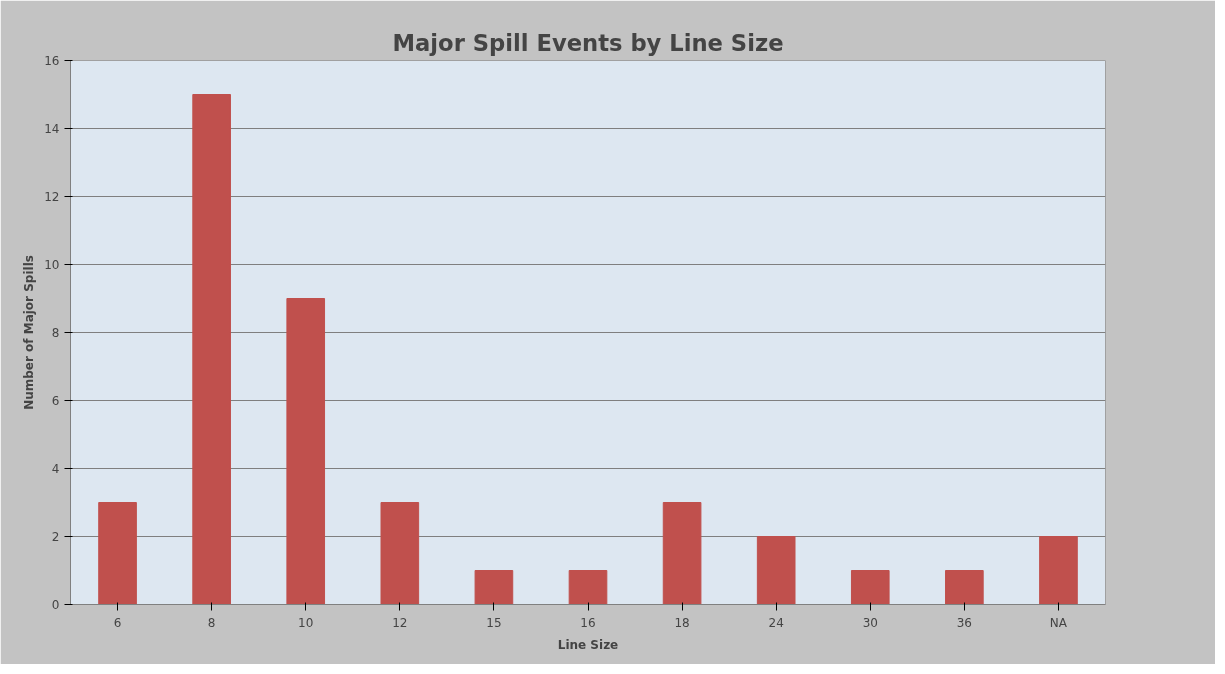 This screenshot has width=1225, height=674. Describe the element at coordinates (964, 622) in the screenshot. I see `x-tick-label: 36` at that location.